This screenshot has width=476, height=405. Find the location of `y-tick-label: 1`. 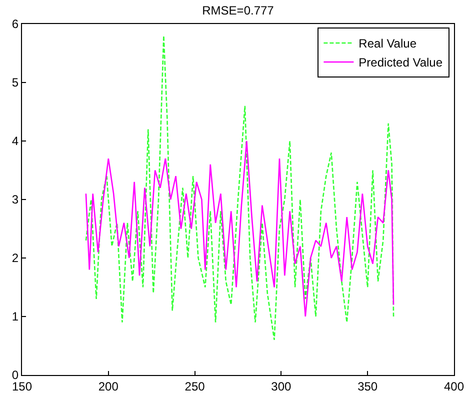

y-tick-label: 1 is located at coordinates (15, 317).